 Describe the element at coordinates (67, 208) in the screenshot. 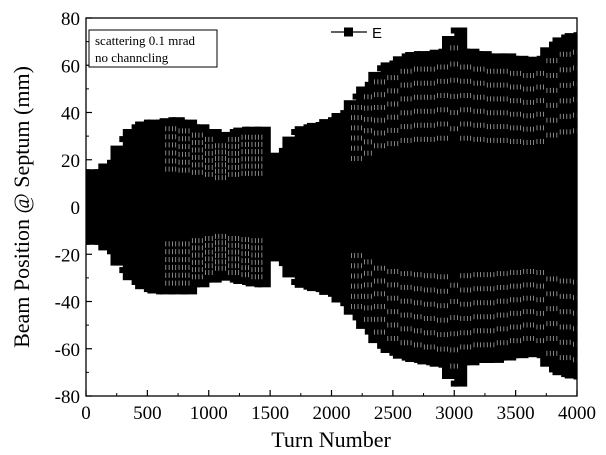

I see `y-tick-labels: -80 -60 -40 -20 0 20 40 60 80` at that location.